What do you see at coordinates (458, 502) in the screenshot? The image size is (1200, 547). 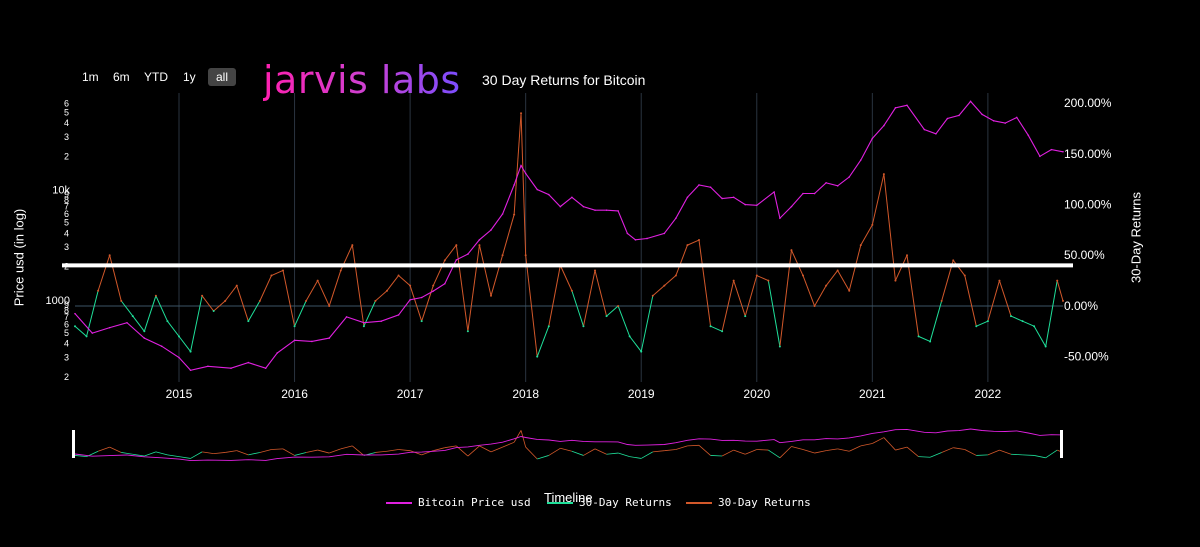 I see `legend-item-price: Bitcoin Price usd` at bounding box center [458, 502].